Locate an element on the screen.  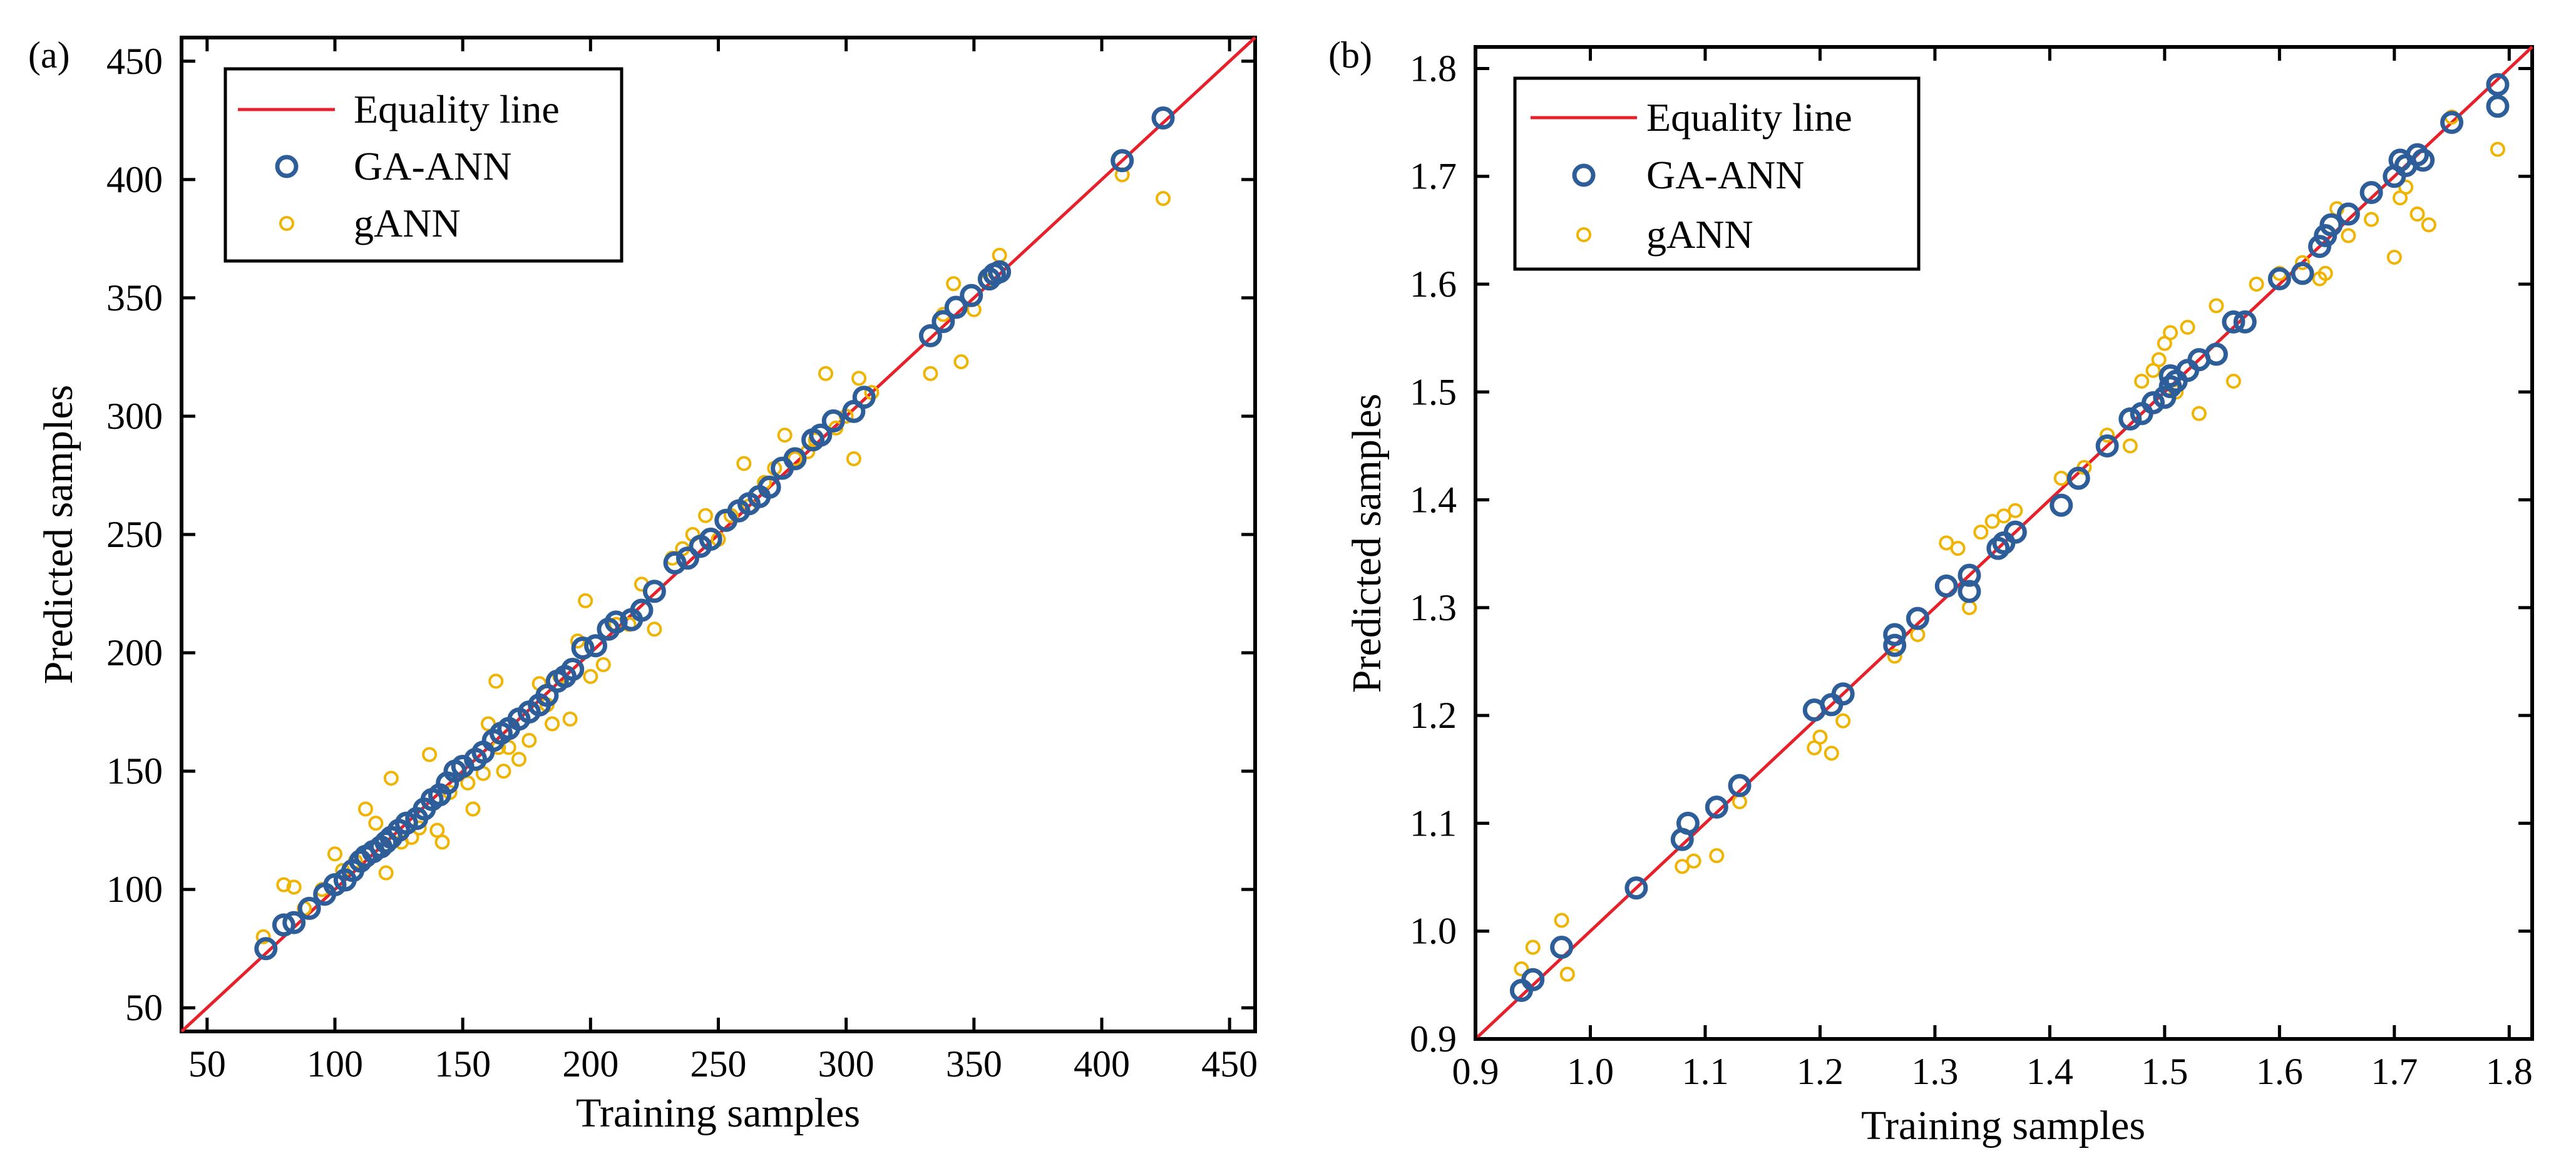
y-tick-label: 150 is located at coordinates (134, 771).